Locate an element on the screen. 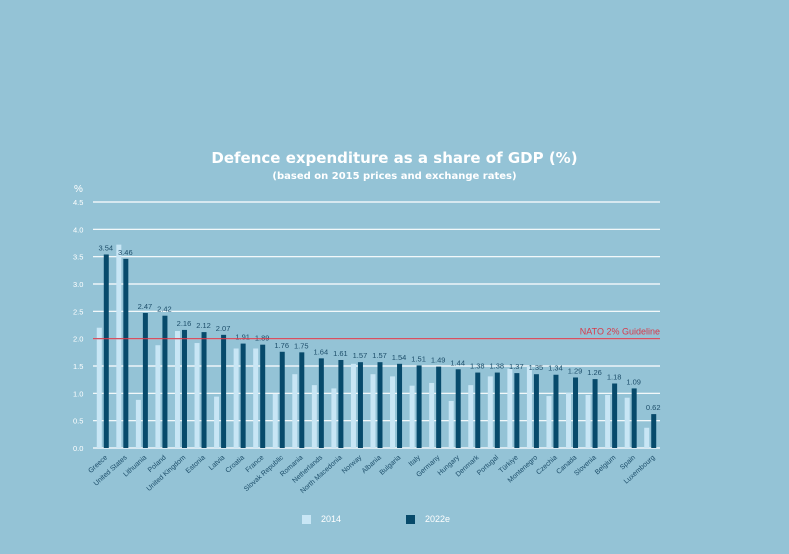 The height and width of the screenshot is (554, 789). y-tick-label: 1.0 is located at coordinates (78, 393).